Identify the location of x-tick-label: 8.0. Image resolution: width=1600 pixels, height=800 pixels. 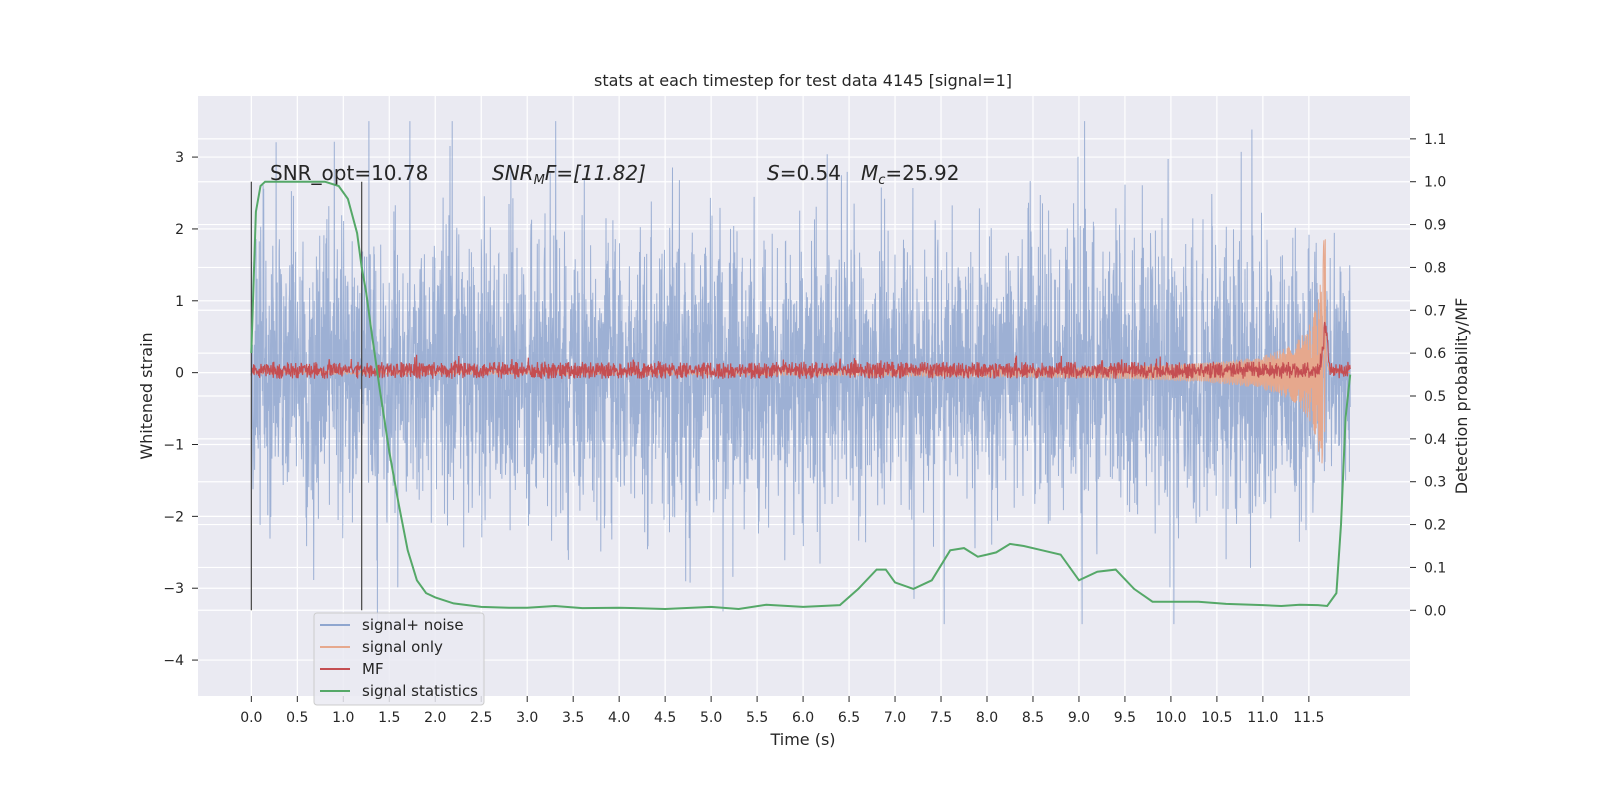
(987, 718).